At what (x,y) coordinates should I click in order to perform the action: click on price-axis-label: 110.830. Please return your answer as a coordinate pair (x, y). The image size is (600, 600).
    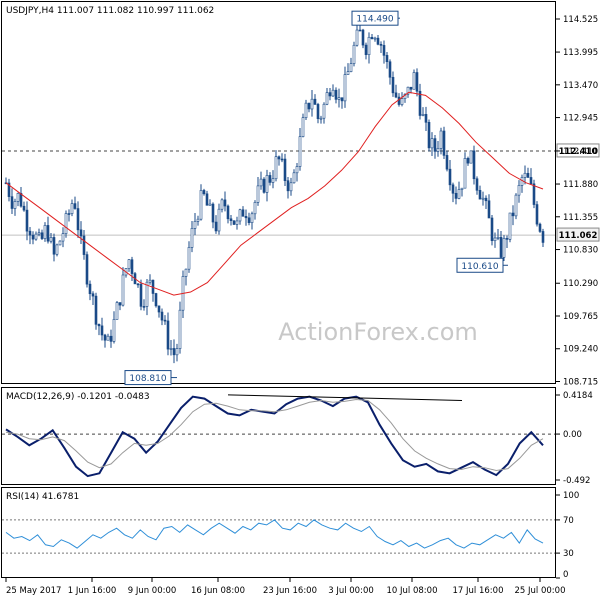
    Looking at the image, I should click on (580, 251).